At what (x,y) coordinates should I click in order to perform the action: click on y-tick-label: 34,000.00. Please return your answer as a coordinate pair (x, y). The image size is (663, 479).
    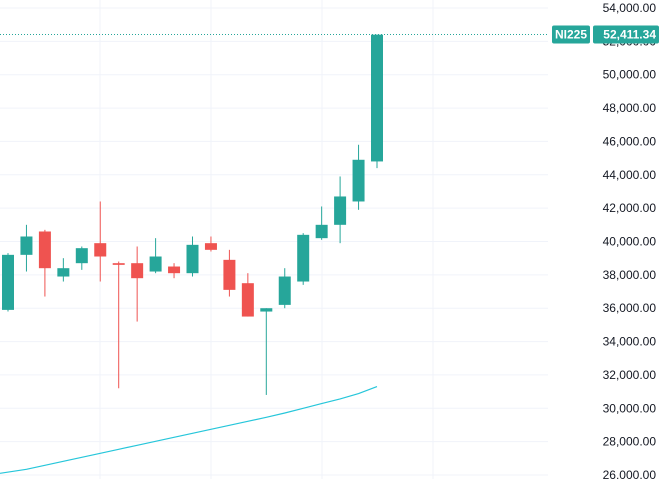
    Looking at the image, I should click on (630, 342).